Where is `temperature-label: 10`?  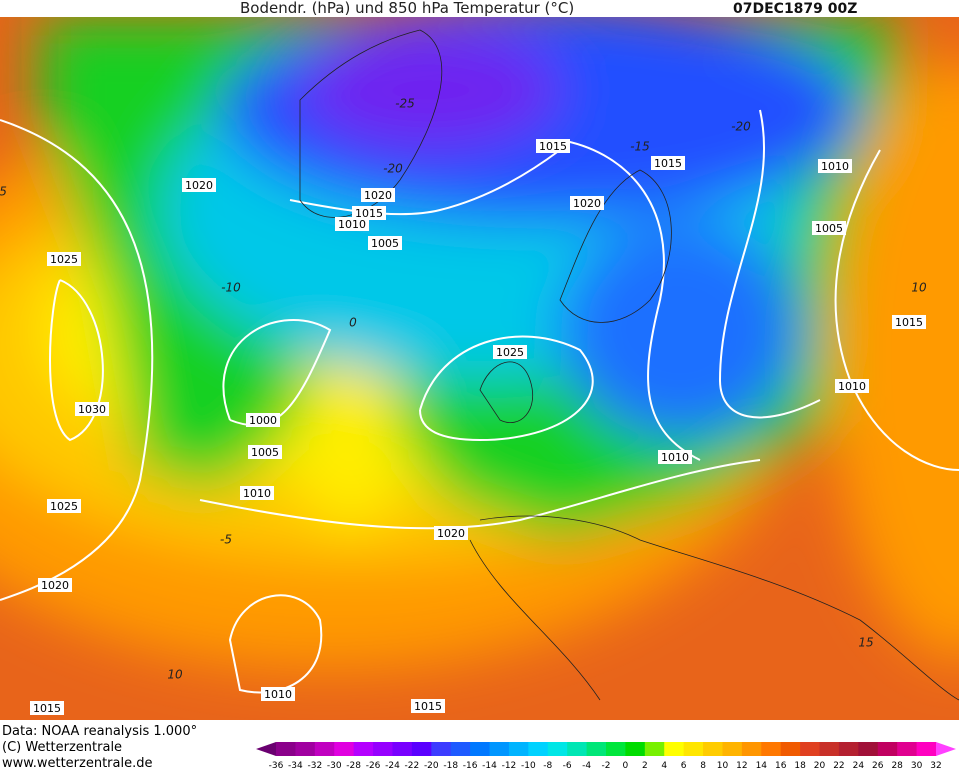
temperature-label: 10 is located at coordinates (175, 675).